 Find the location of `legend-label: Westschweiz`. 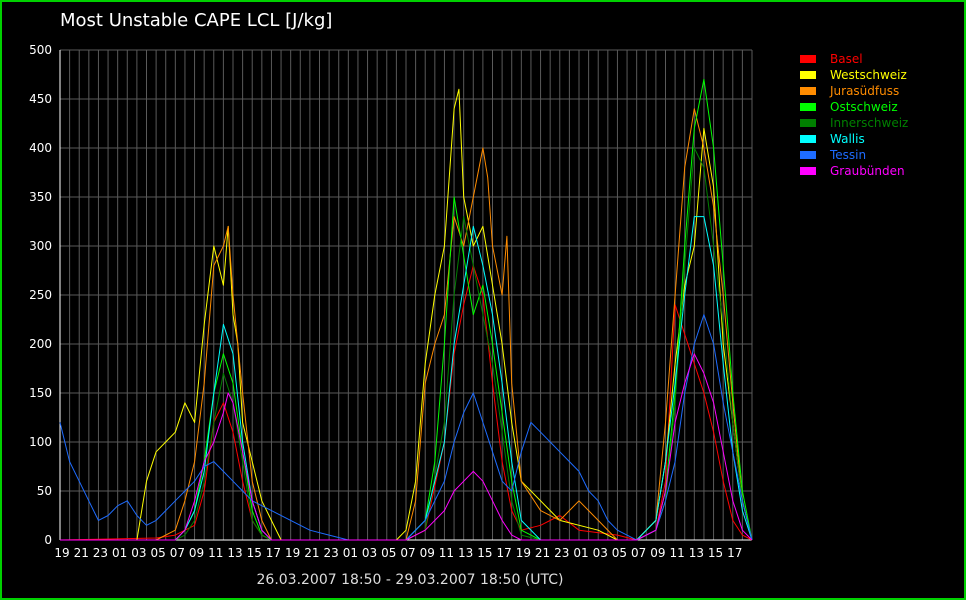

legend-label: Westschweiz is located at coordinates (868, 75).